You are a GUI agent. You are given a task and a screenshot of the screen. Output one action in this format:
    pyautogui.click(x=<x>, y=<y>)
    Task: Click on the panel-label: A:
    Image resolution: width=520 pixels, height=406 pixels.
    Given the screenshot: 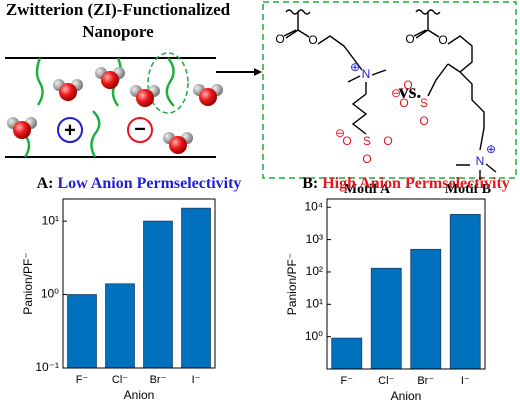 What is the action you would take?
    pyautogui.click(x=45, y=183)
    